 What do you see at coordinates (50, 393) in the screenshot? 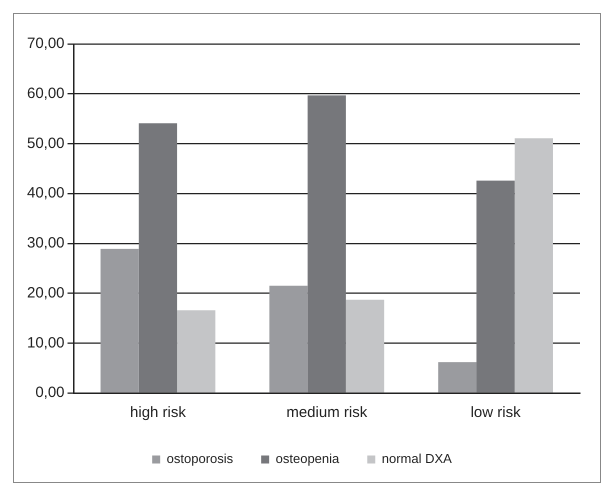
I see `y-tick-label: 0,00` at bounding box center [50, 393].